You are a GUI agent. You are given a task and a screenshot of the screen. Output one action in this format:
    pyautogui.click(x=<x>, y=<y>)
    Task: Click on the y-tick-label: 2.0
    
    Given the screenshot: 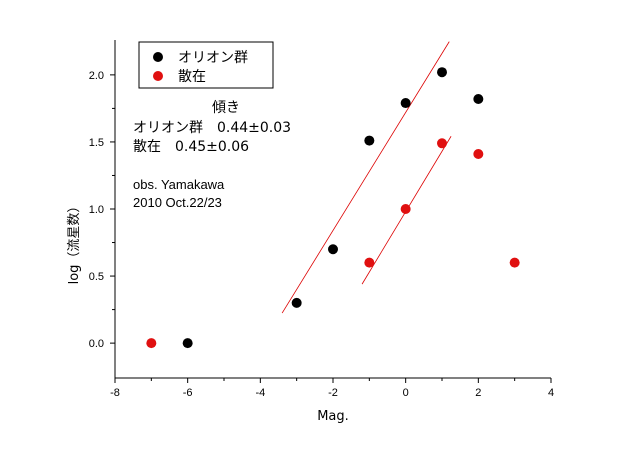 What is the action you would take?
    pyautogui.click(x=96, y=76)
    